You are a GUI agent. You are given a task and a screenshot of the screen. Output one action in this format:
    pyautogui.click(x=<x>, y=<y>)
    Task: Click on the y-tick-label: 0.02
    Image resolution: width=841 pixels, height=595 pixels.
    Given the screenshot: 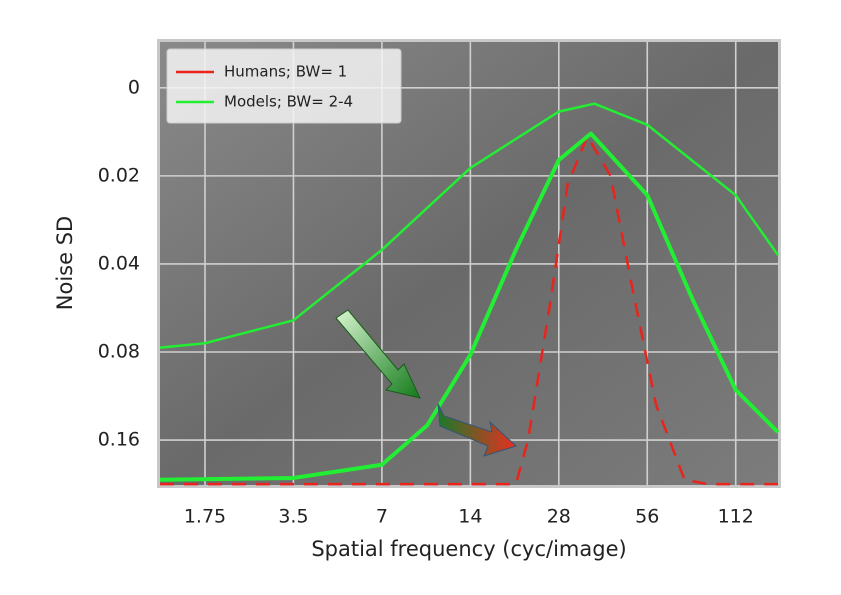 What is the action you would take?
    pyautogui.click(x=119, y=175)
    